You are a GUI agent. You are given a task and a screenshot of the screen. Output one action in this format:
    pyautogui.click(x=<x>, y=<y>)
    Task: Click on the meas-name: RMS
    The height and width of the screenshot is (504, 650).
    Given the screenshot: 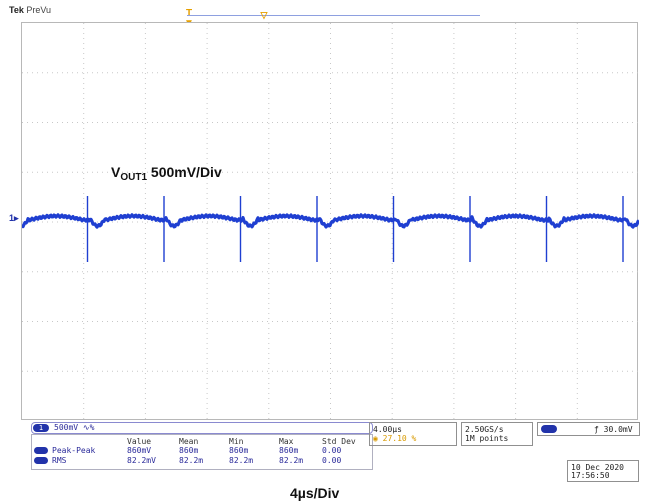 What is the action you would take?
    pyautogui.click(x=59, y=460)
    